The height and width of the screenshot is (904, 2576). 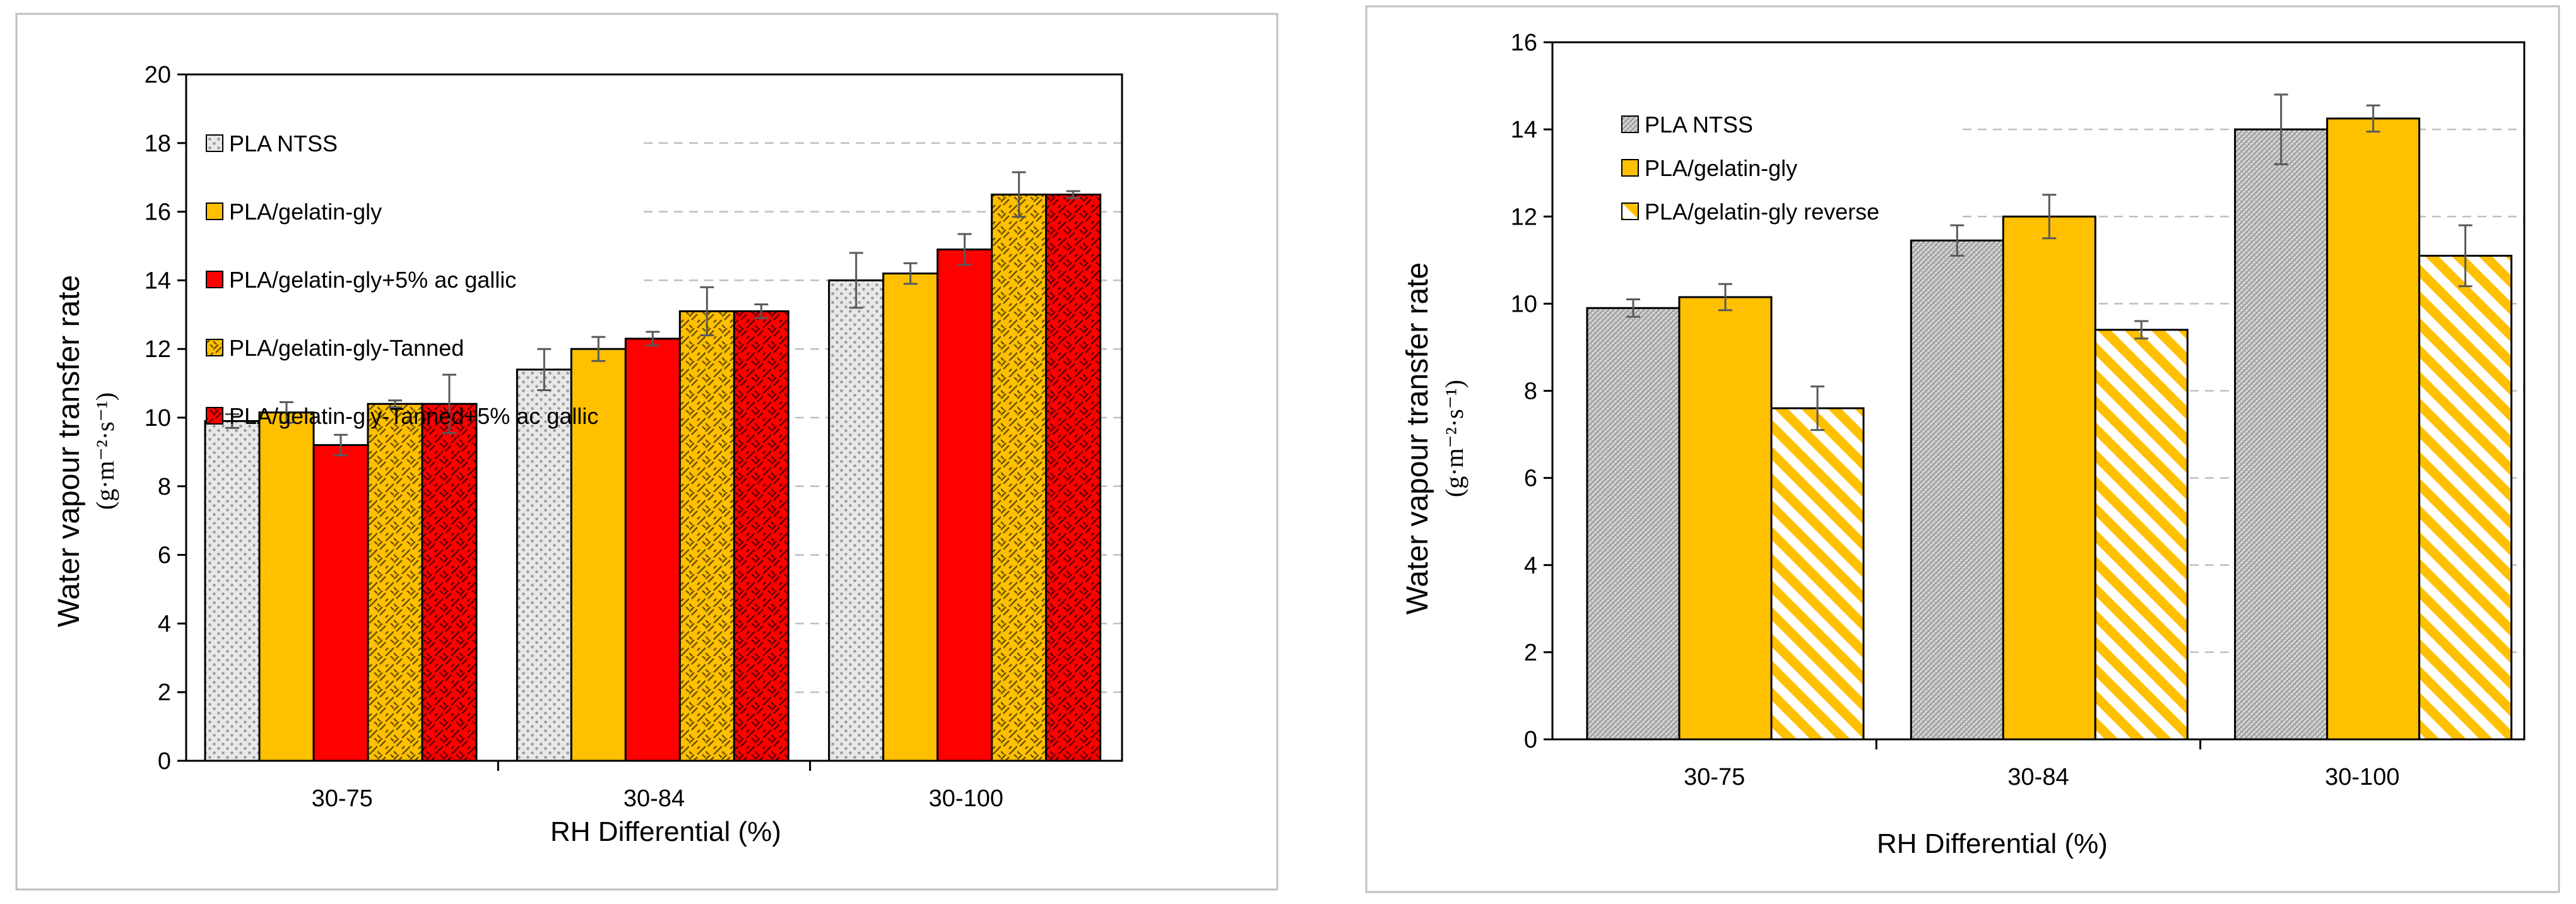 What do you see at coordinates (413, 416) in the screenshot?
I see `legend-label-pla-gelatin-gly-tanned-5-ac-gallic: PLA/gelatin-gly-Tanned+5% ac gallic` at bounding box center [413, 416].